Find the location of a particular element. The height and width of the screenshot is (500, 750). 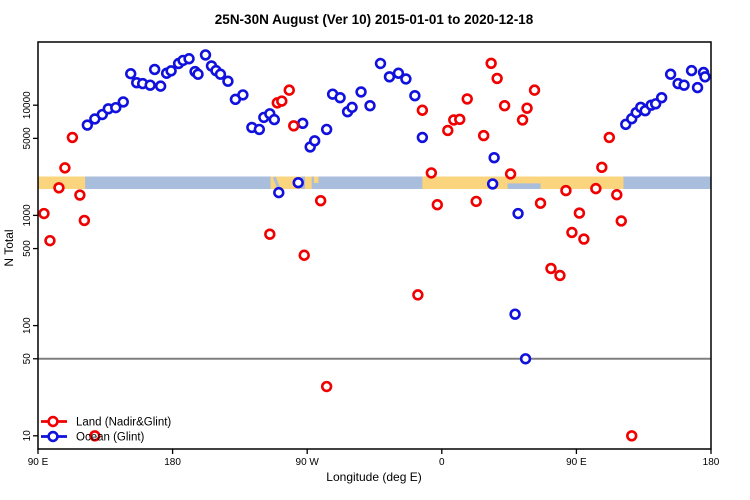

y-tick-label: 10000 is located at coordinates (27, 105).